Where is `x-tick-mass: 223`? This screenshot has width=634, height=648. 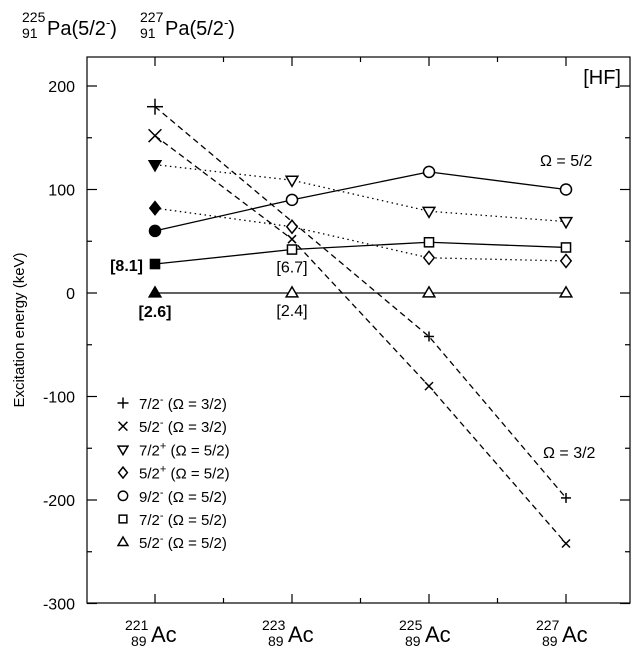
x-tick-mass: 223 is located at coordinates (274, 625).